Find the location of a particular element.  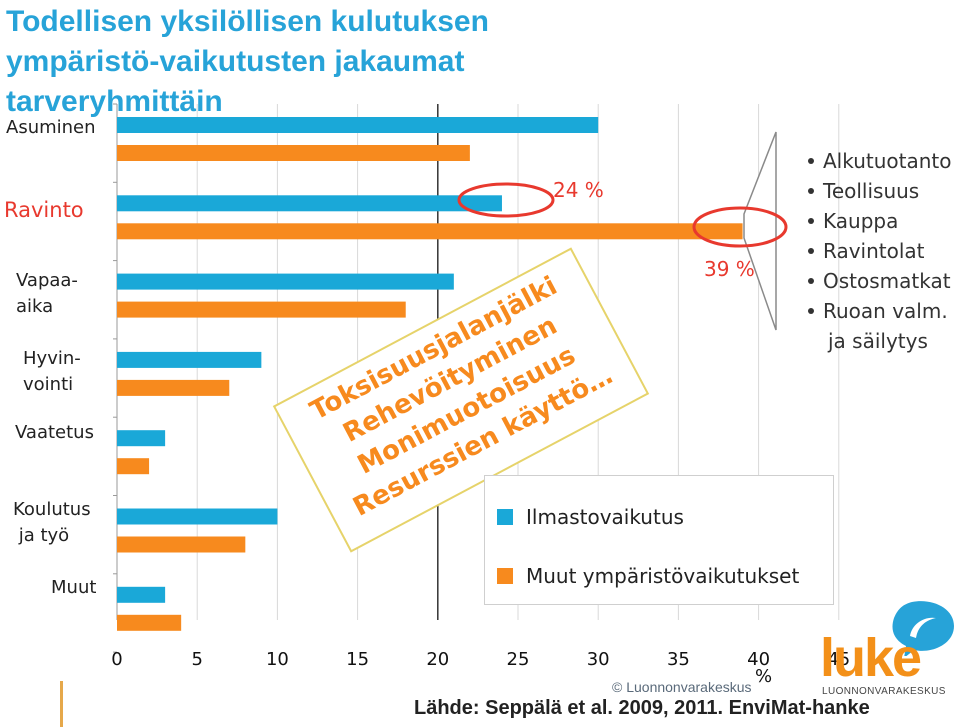

legend-label-ilmastovaikutus: Ilmastovaikutus is located at coordinates (605, 517).